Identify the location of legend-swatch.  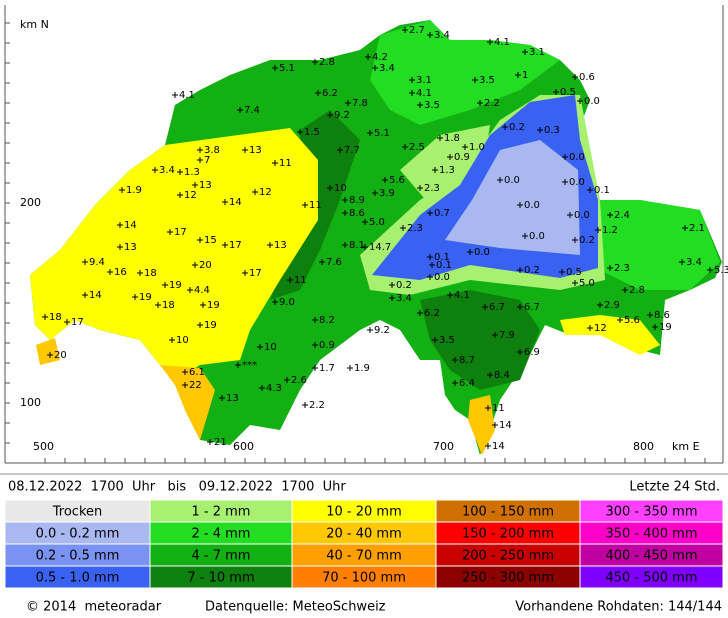
(651, 577).